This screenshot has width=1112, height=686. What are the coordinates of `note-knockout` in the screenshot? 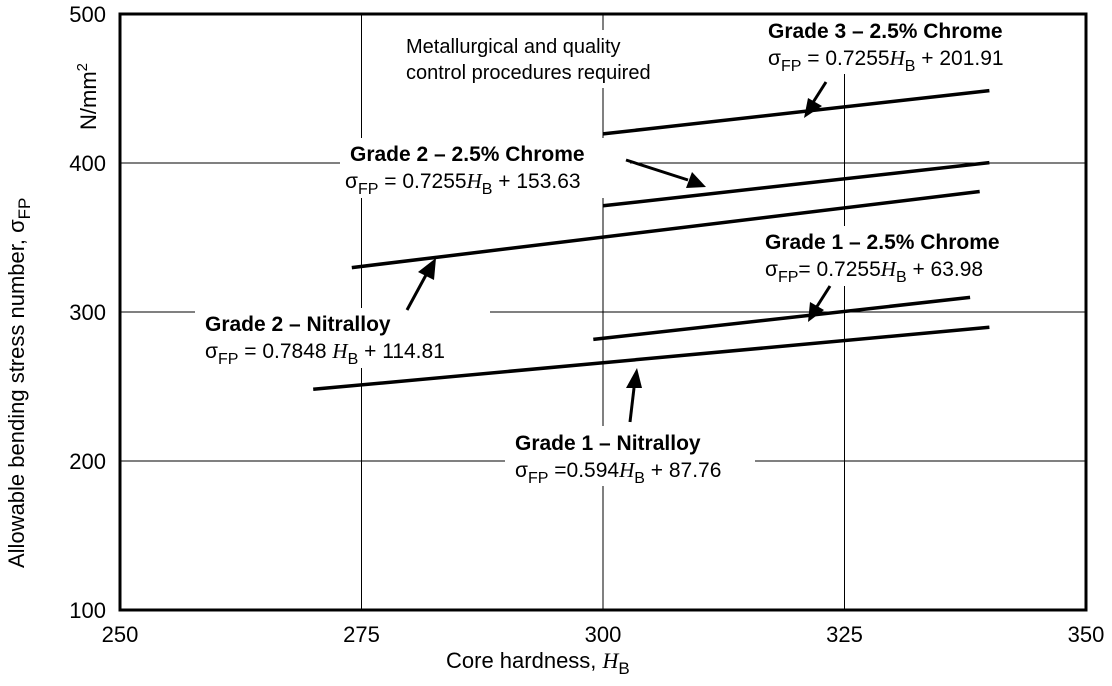 It's located at (555, 59).